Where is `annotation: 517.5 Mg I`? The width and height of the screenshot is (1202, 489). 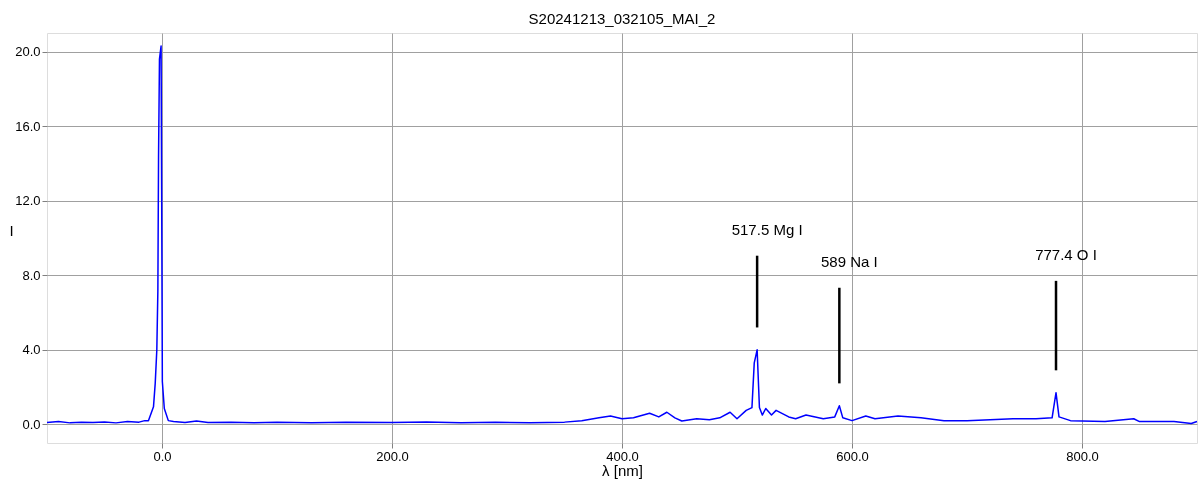 annotation: 517.5 Mg I is located at coordinates (767, 229).